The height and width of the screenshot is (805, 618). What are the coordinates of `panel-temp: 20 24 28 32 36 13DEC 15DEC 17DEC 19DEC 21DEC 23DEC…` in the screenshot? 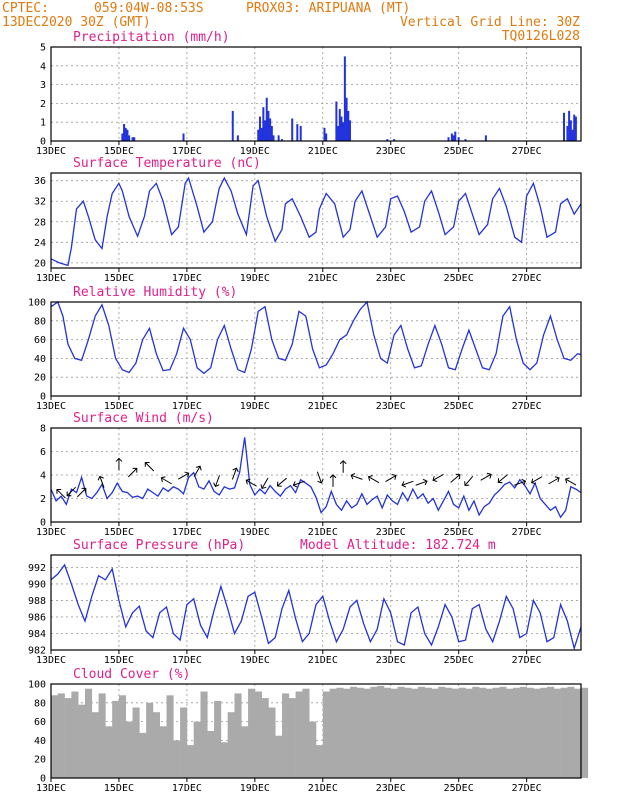 It's located at (308, 220).